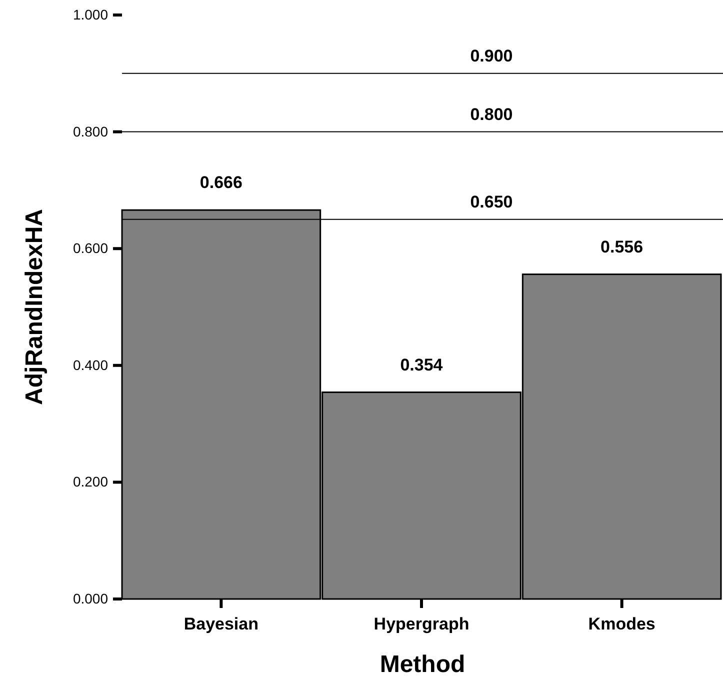 The height and width of the screenshot is (685, 723). What do you see at coordinates (90, 131) in the screenshot?
I see `y-tick-label: 0.800` at bounding box center [90, 131].